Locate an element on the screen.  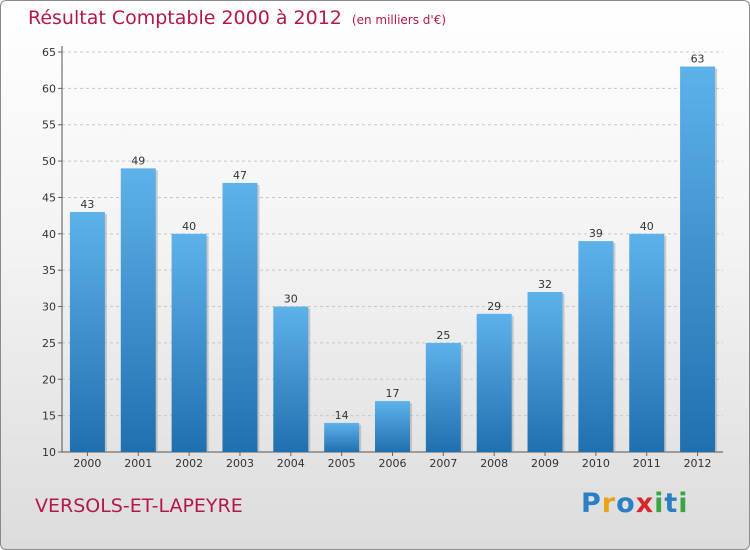
x-tick-label: 2011 is located at coordinates (647, 463).